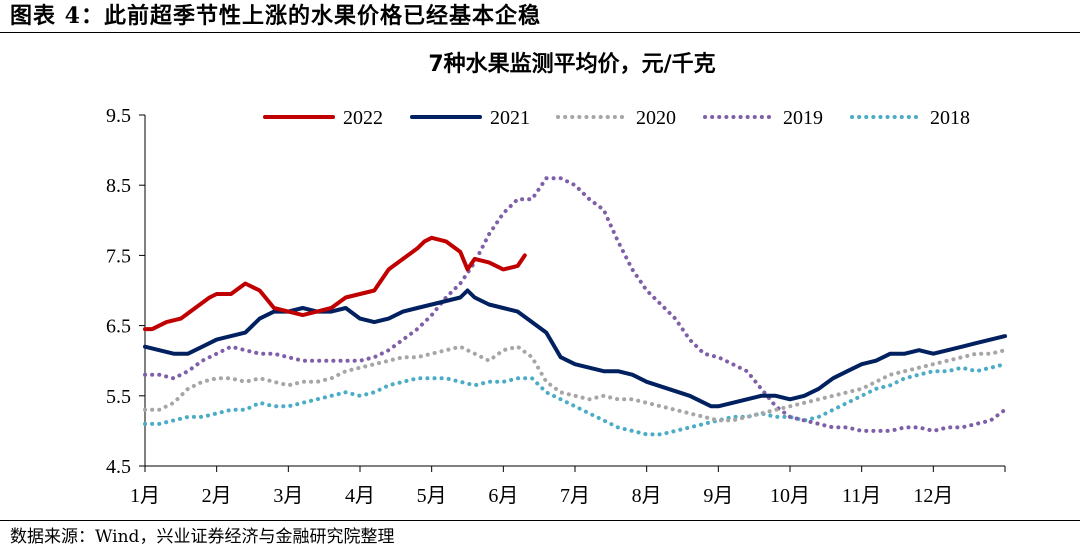 The height and width of the screenshot is (556, 1080). Describe the element at coordinates (790, 496) in the screenshot. I see `x-tick-label: 10月` at that location.